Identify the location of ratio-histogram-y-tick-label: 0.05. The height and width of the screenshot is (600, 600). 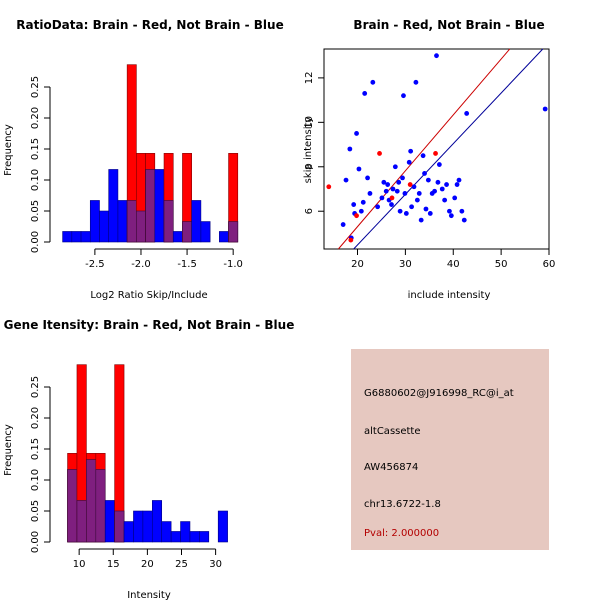
(35, 211).